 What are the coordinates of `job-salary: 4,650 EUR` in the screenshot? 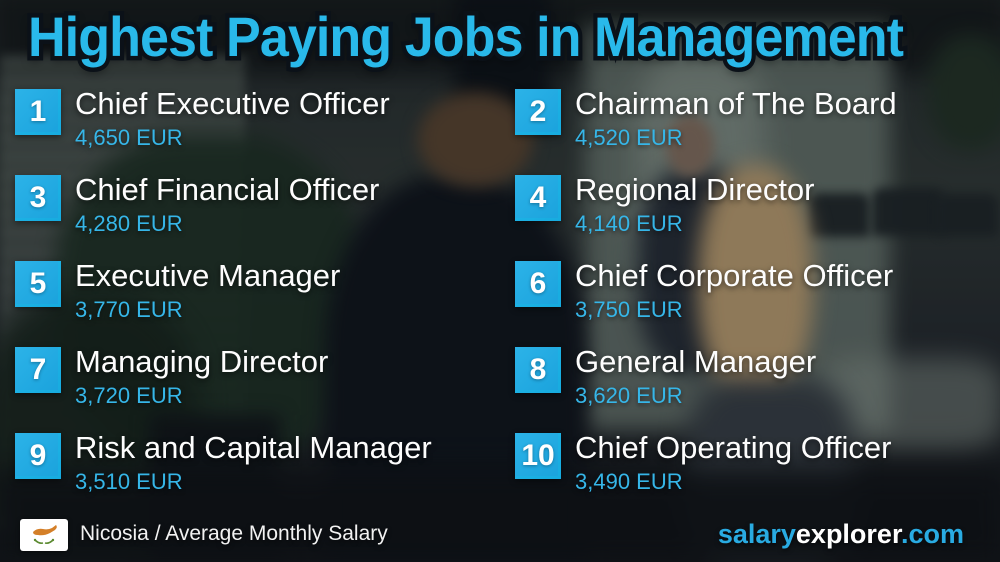 It's located at (129, 137).